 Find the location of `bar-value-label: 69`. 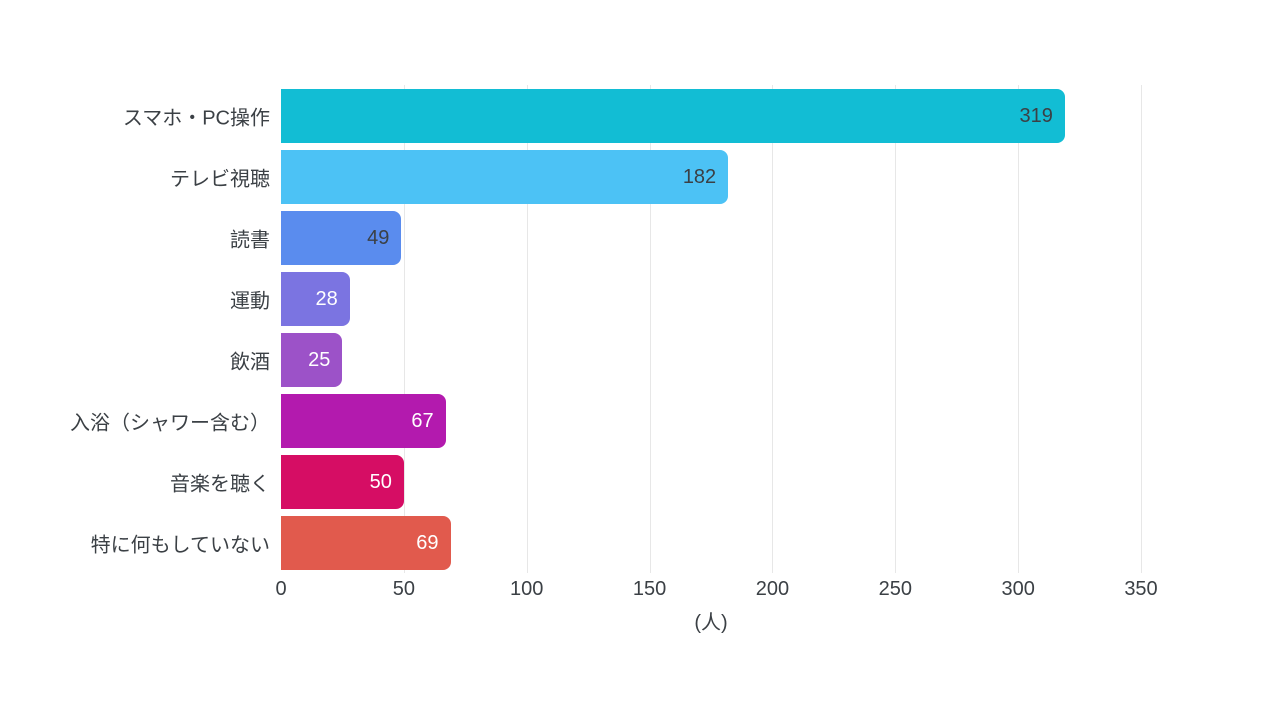

bar-value-label: 69 is located at coordinates (427, 542).